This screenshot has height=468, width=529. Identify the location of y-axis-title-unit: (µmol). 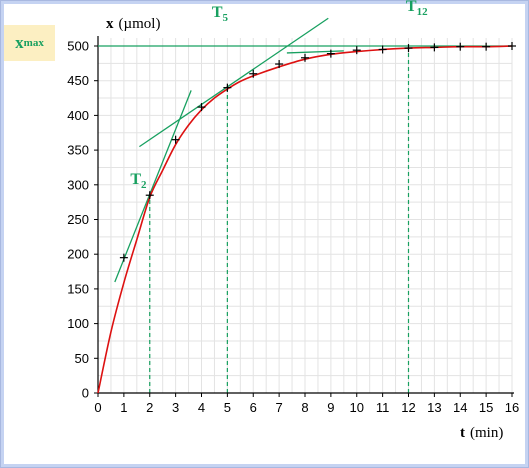
(140, 24).